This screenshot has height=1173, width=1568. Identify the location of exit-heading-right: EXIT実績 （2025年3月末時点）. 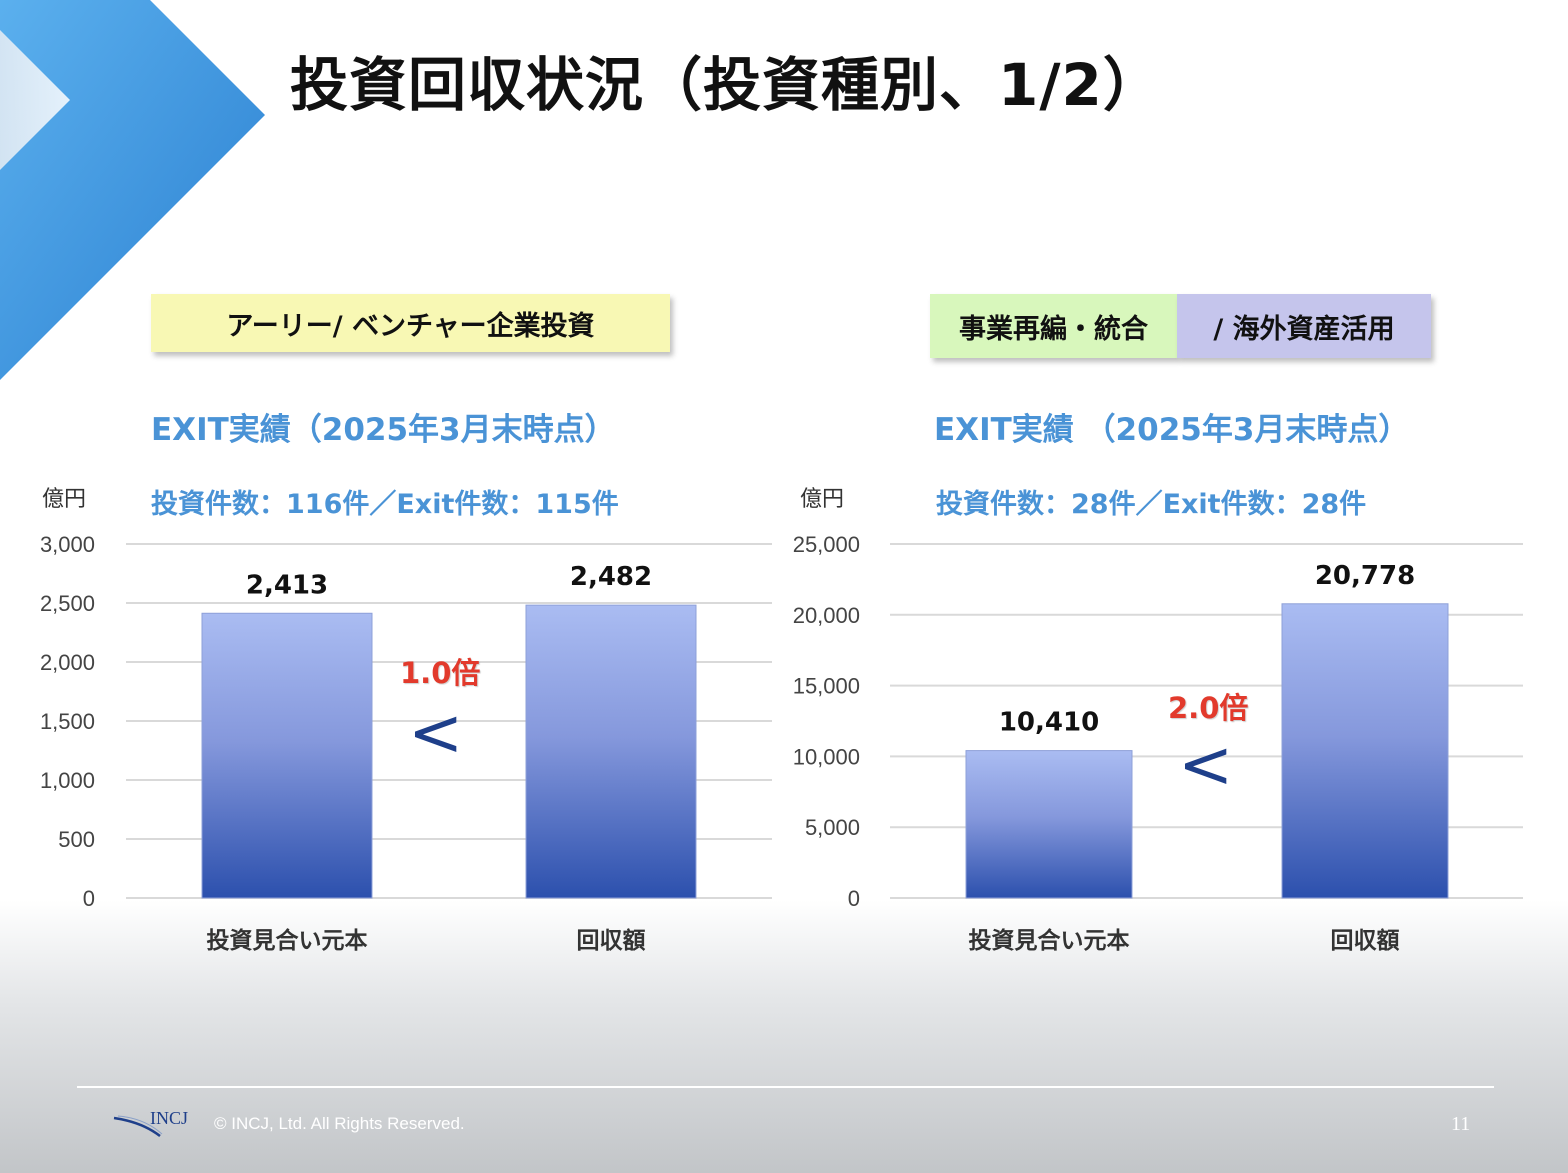
(1172, 430).